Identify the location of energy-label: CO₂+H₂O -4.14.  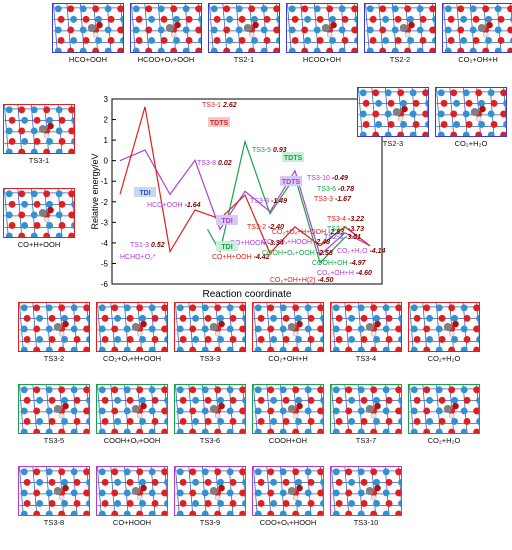
(361, 251).